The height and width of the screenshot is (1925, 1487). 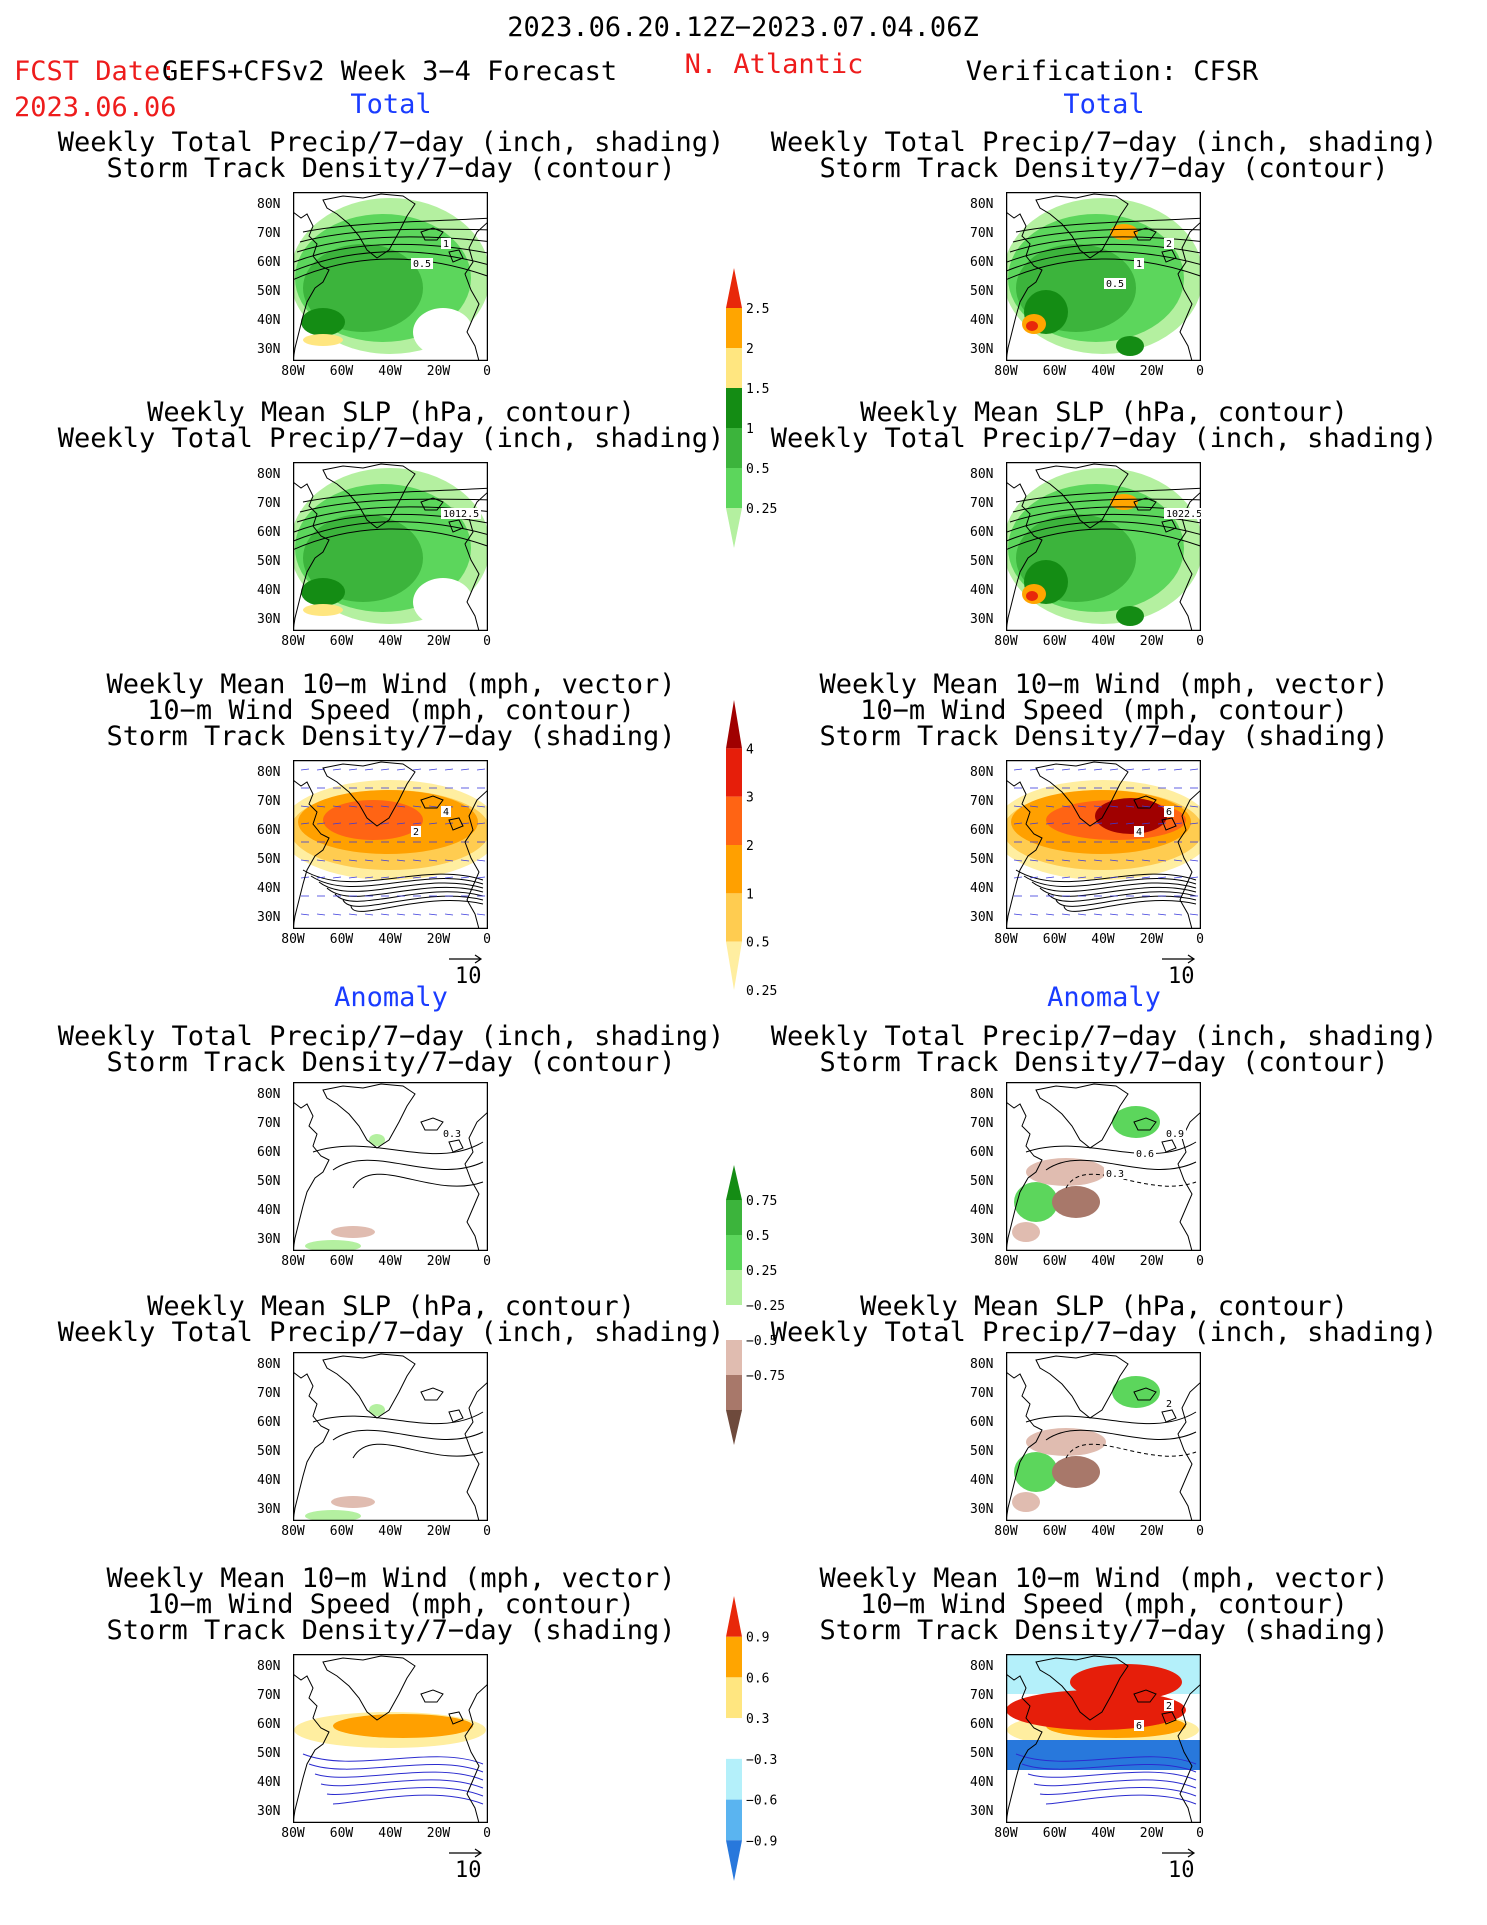 I want to click on map-holder: 0.9 0.6 0.3, so click(x=1103, y=1168).